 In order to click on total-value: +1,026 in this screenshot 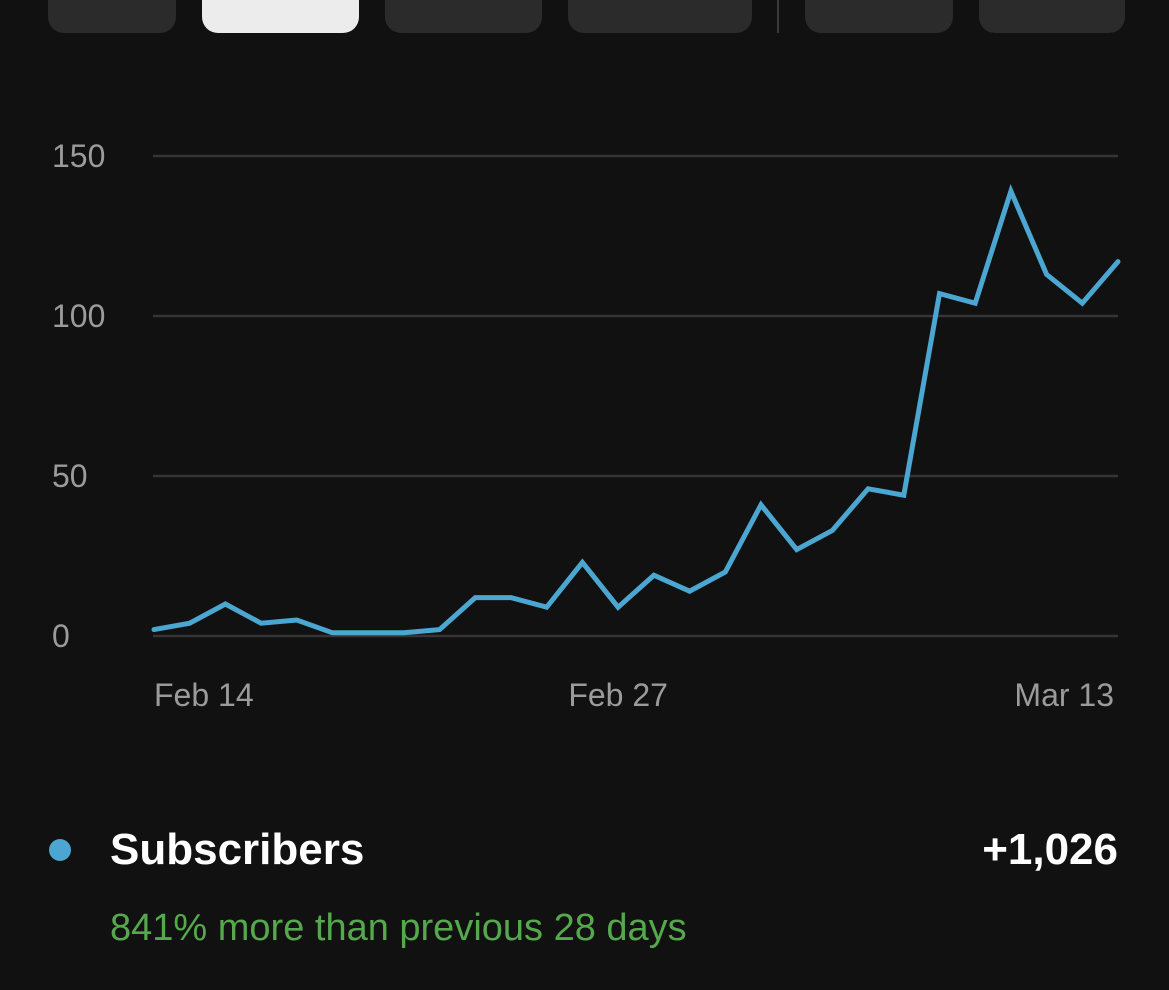, I will do `click(1050, 849)`.